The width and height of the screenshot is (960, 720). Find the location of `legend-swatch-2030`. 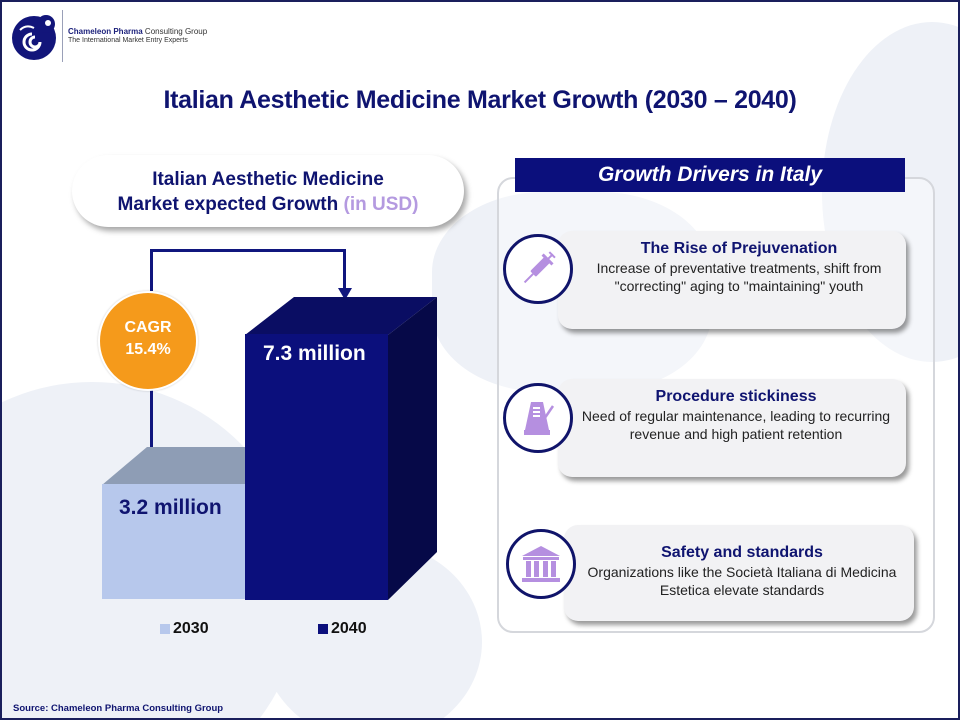

legend-swatch-2030 is located at coordinates (165, 629).